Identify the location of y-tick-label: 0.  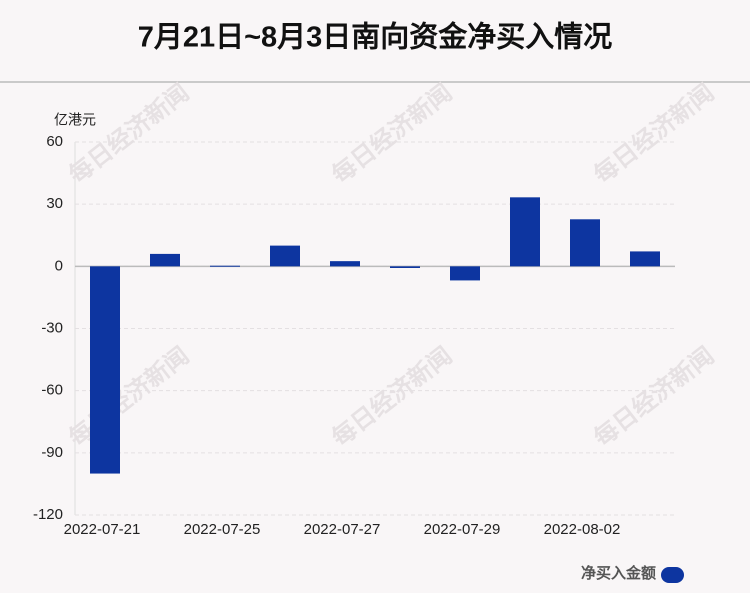
(59, 265).